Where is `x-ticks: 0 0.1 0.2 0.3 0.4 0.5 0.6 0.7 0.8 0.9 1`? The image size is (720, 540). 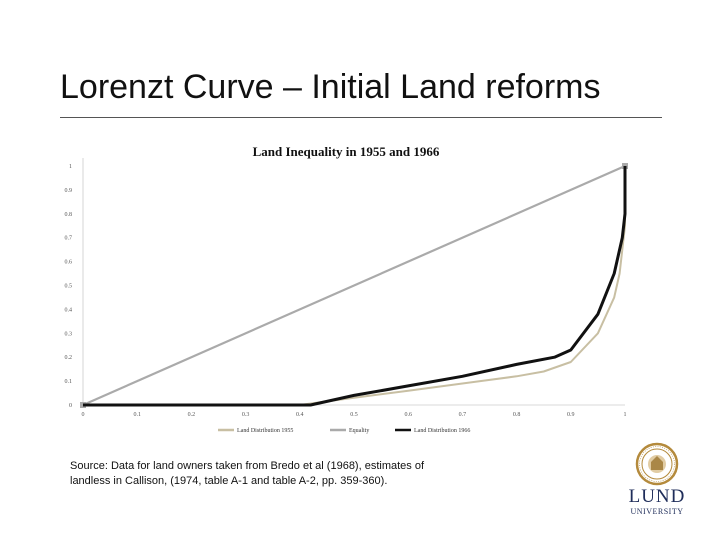 x-ticks: 0 0.1 0.2 0.3 0.4 0.5 0.6 0.7 0.8 0.9 1 is located at coordinates (354, 415).